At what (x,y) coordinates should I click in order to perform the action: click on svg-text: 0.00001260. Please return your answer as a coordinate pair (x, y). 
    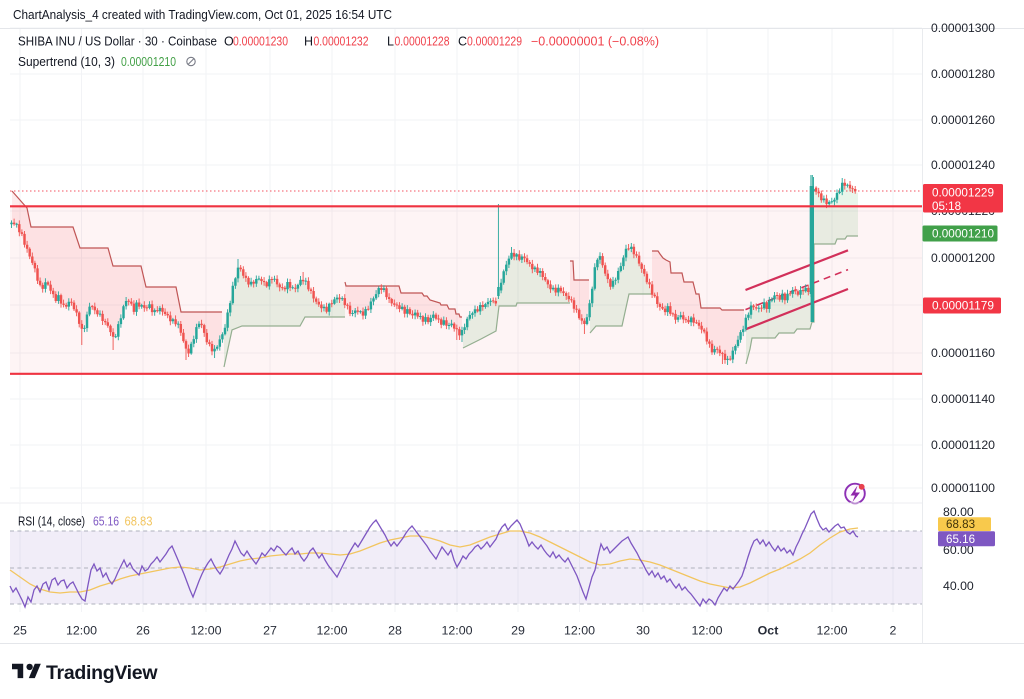
    Looking at the image, I should click on (963, 120).